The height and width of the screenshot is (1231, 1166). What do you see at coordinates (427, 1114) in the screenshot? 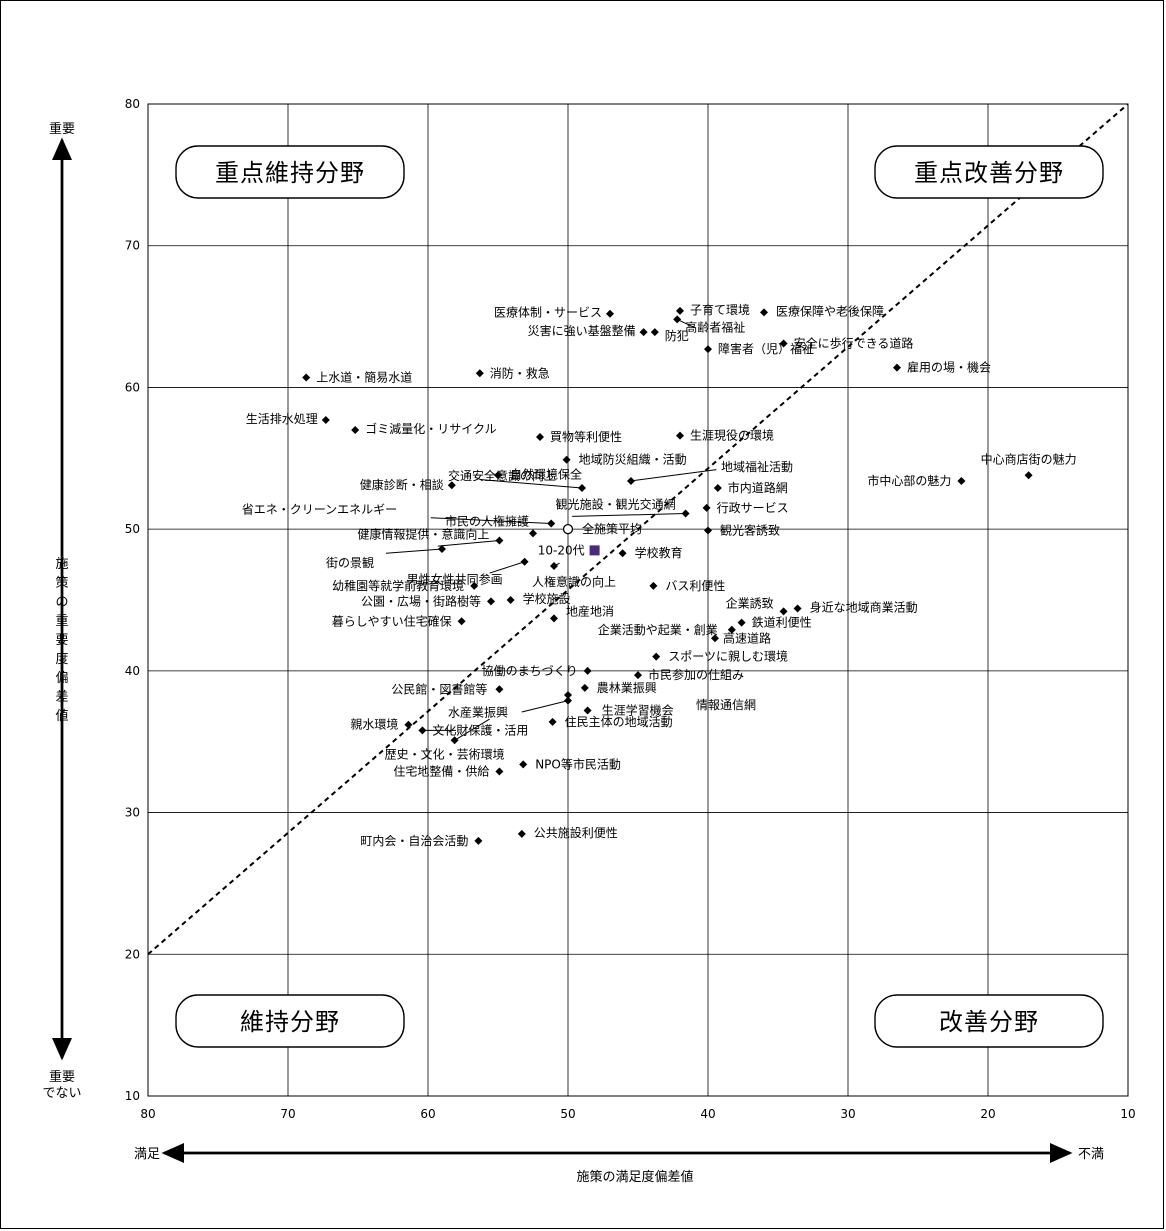
I see `x-tick-label: 60` at bounding box center [427, 1114].